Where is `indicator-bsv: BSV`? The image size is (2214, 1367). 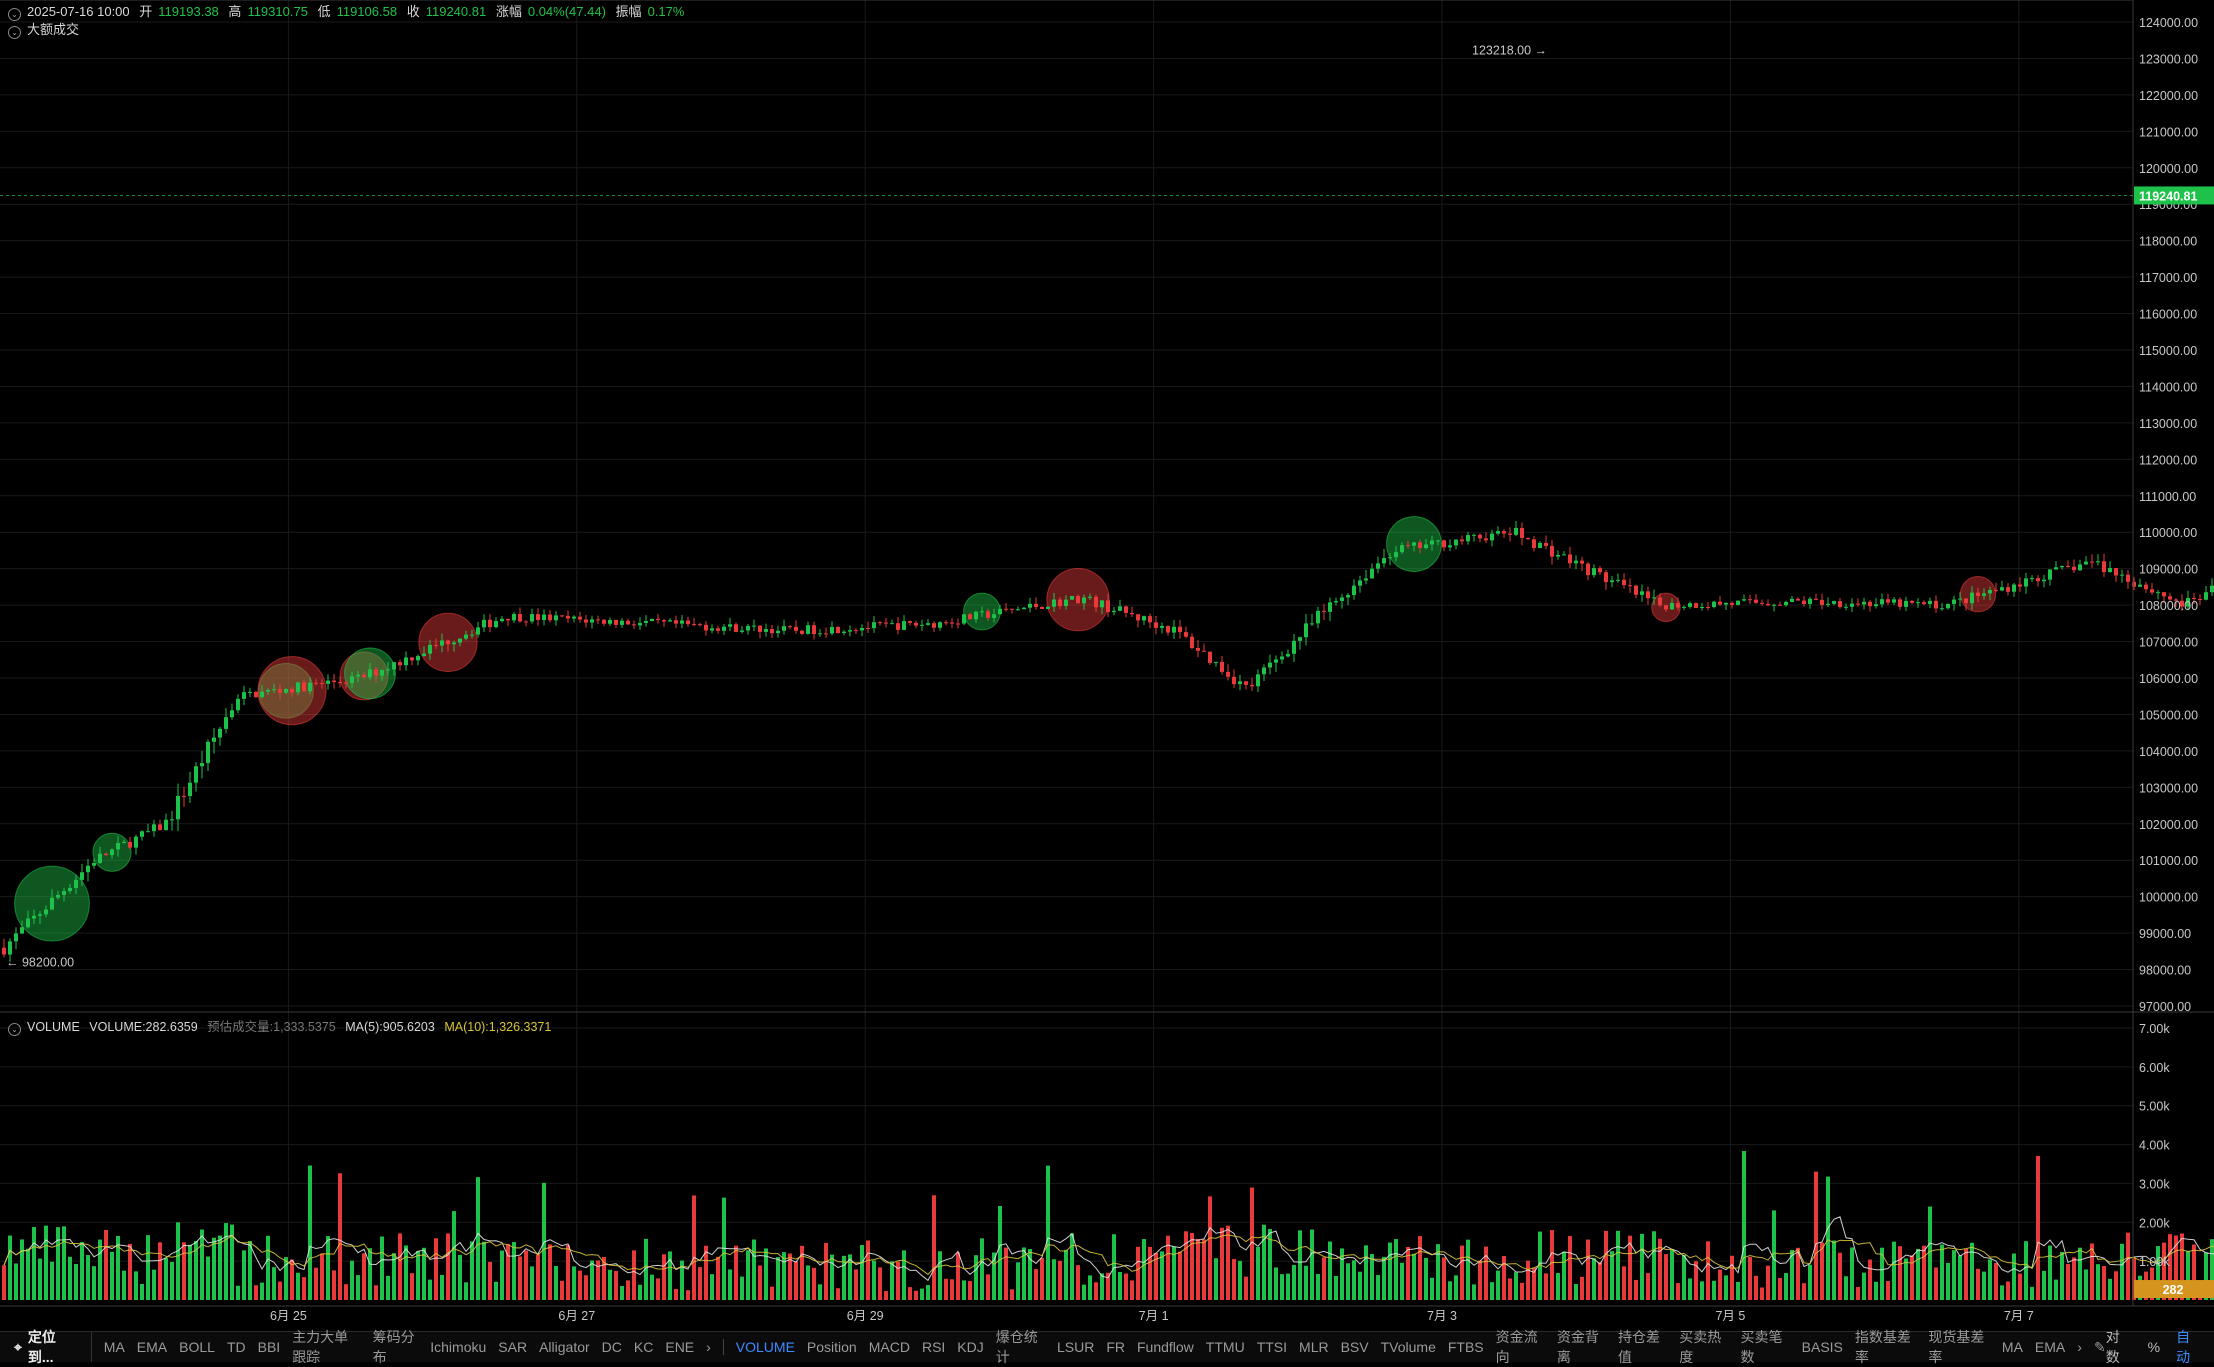
indicator-bsv: BSV is located at coordinates (1354, 1347).